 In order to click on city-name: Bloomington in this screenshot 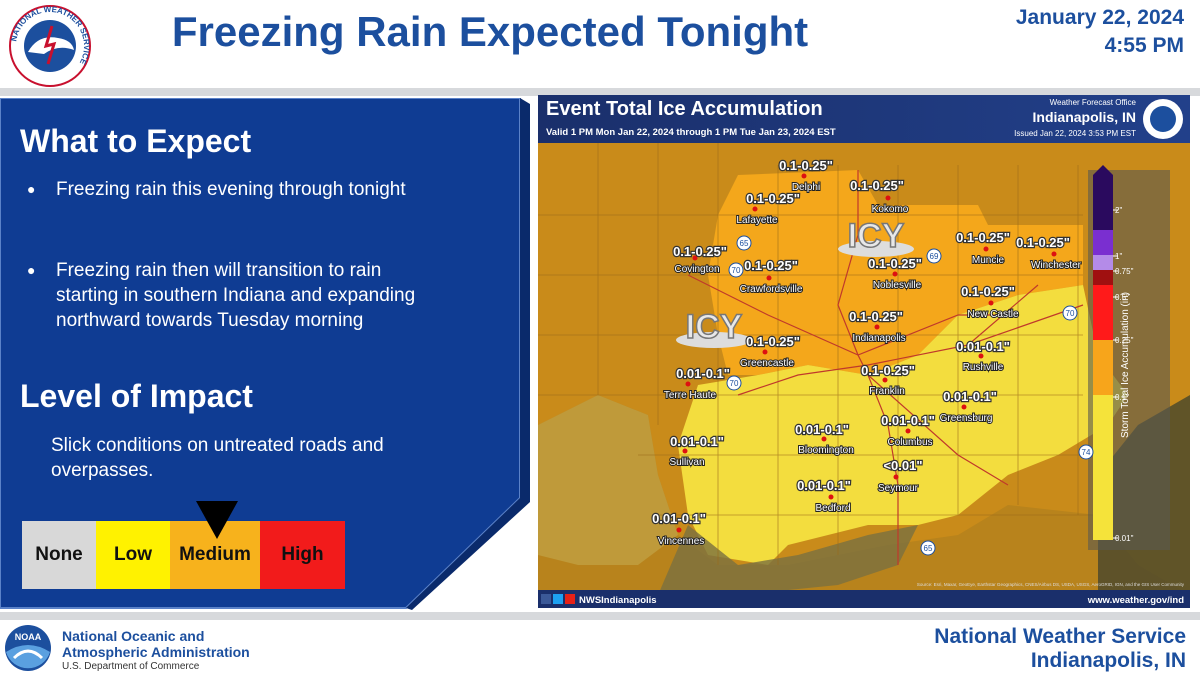, I will do `click(826, 450)`.